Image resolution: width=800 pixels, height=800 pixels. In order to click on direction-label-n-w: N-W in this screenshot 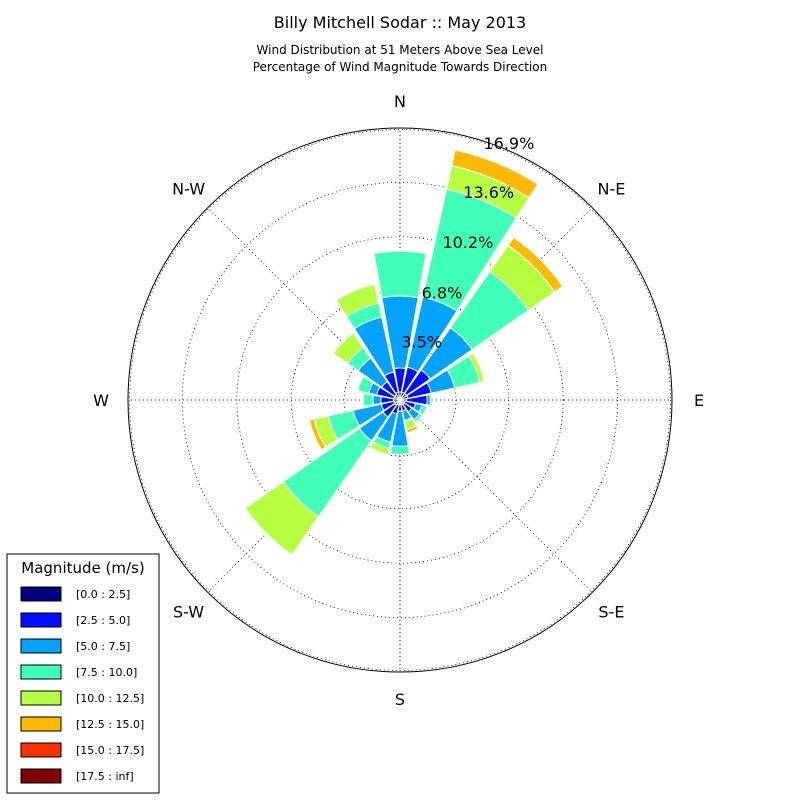, I will do `click(188, 189)`.